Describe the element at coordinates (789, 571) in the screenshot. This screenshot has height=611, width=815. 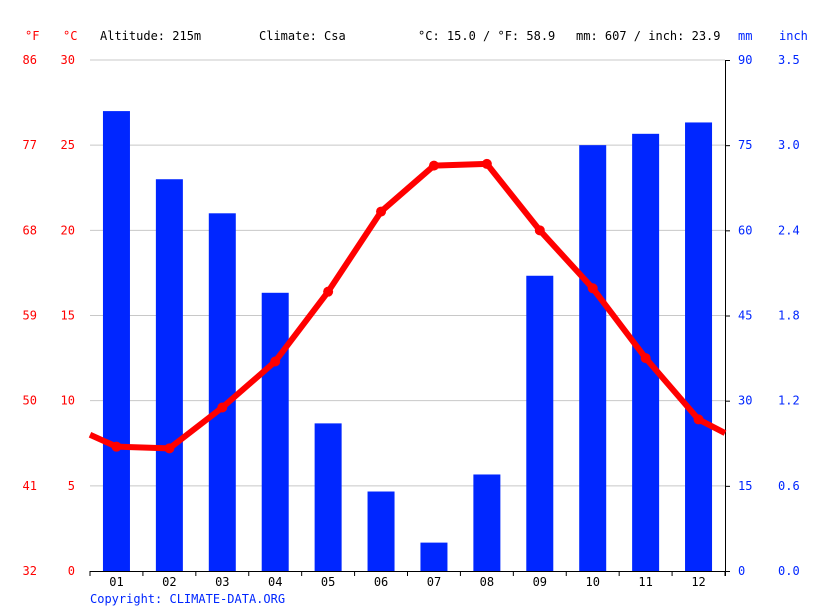
I see `inch-tick-label: 0.0` at that location.